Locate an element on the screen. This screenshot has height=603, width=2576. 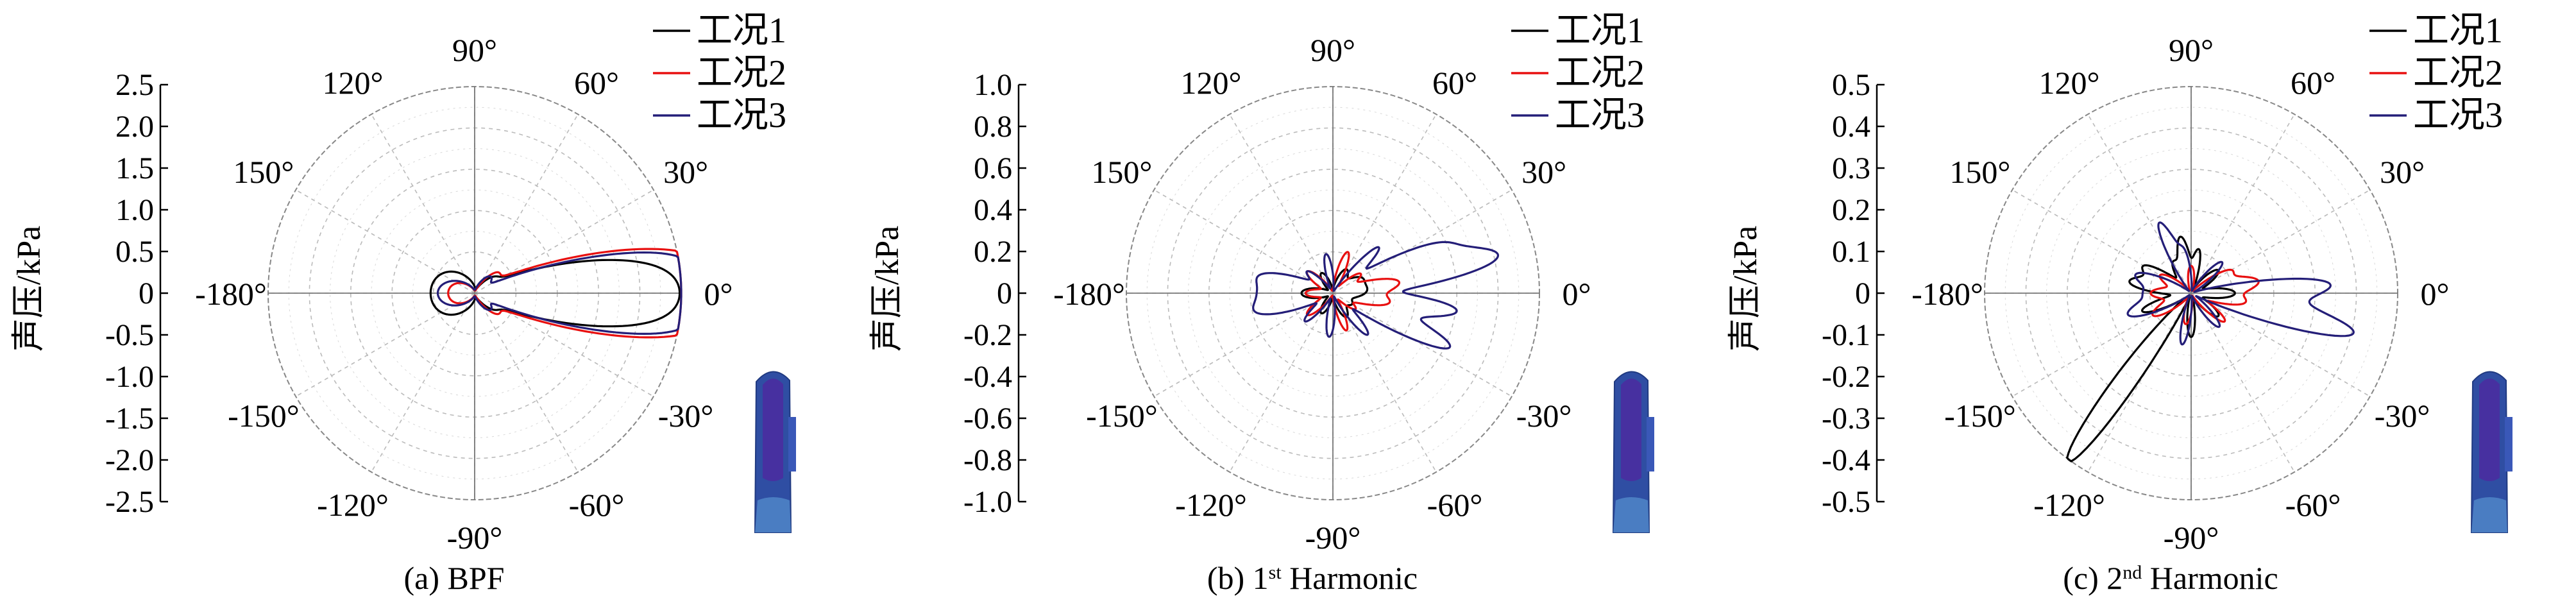
y-tick-label: -0.6 is located at coordinates (987, 419).